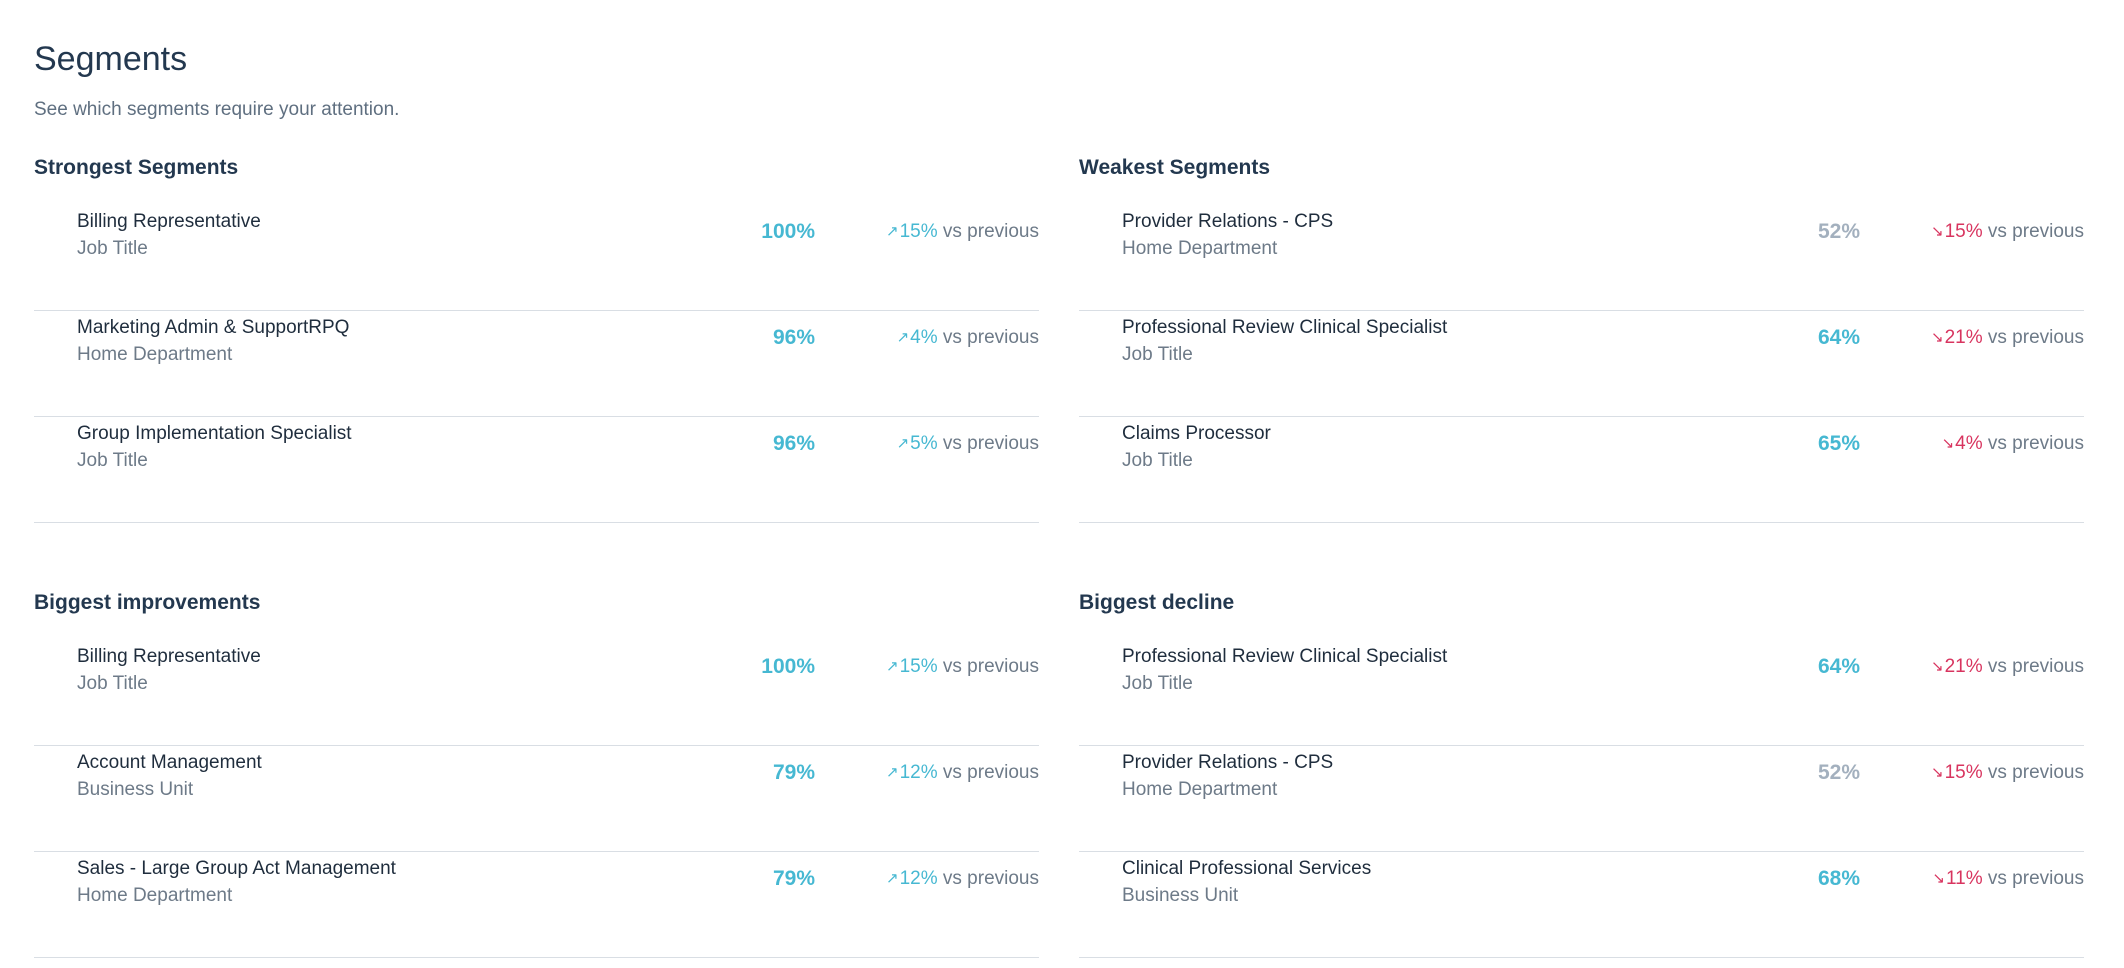  Describe the element at coordinates (1838, 878) in the screenshot. I see `segment-score: 68%` at that location.